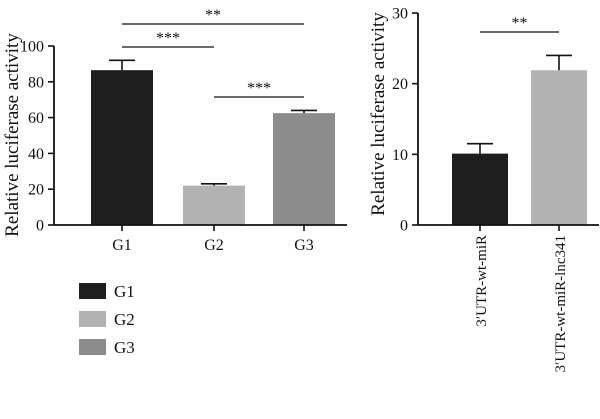 Image resolution: width=600 pixels, height=419 pixels. What do you see at coordinates (561, 303) in the screenshot?
I see `x-tick-label: 3′UTR-wt-miR-lnc341` at bounding box center [561, 303].